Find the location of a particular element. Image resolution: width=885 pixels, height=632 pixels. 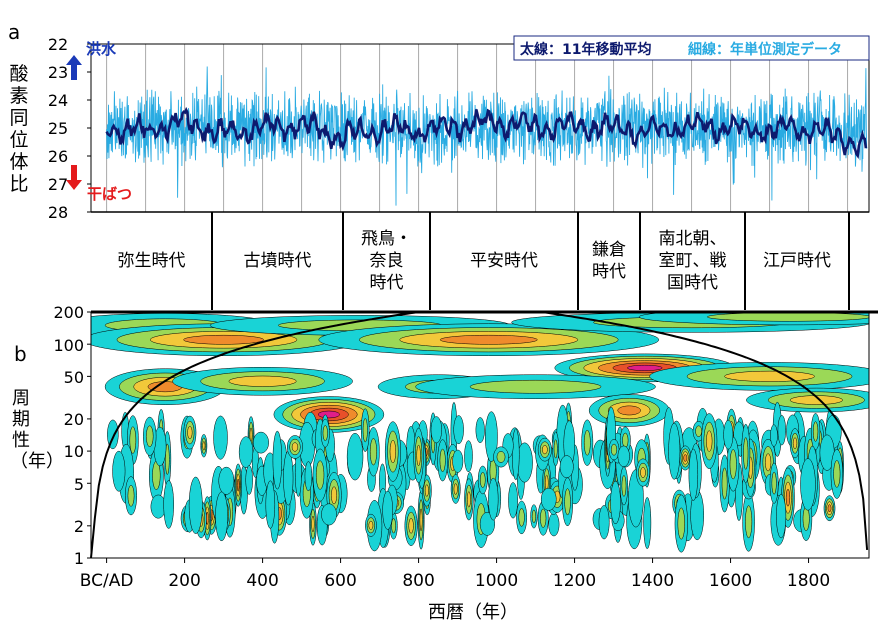

era-label: 古墳時代 is located at coordinates (277, 261).